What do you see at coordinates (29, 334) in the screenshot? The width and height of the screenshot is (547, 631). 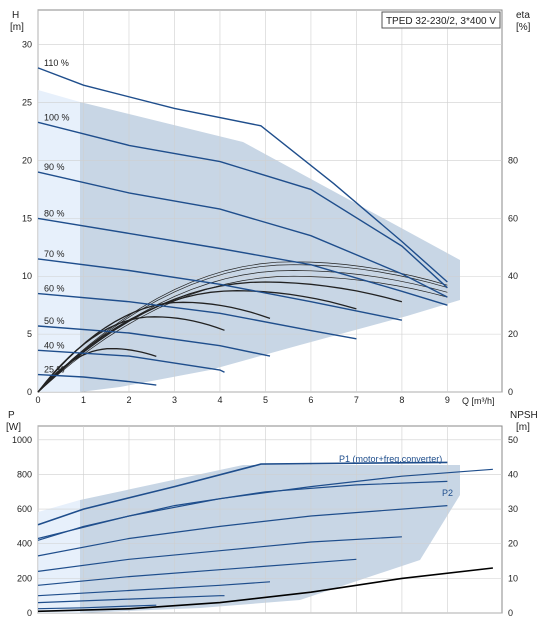 I see `upper-left-tick-label: 5` at bounding box center [29, 334].